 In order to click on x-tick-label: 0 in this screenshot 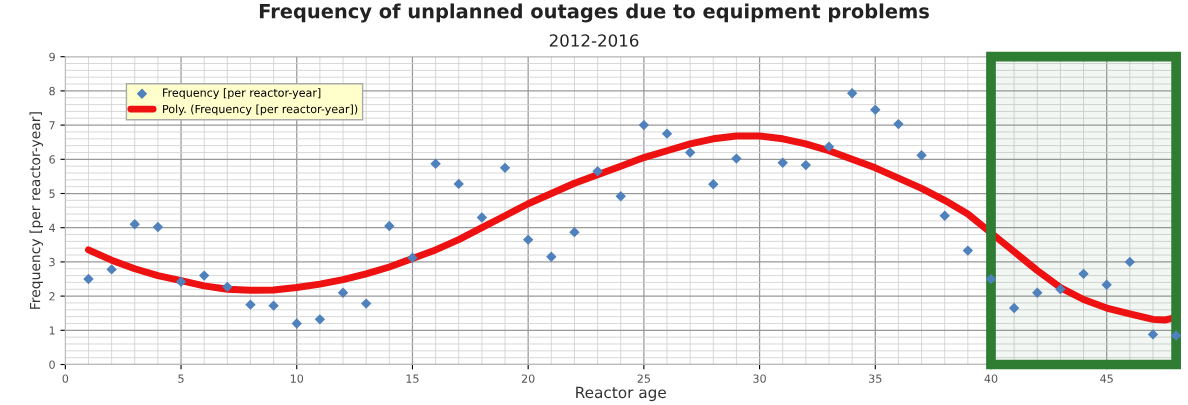, I will do `click(65, 378)`.